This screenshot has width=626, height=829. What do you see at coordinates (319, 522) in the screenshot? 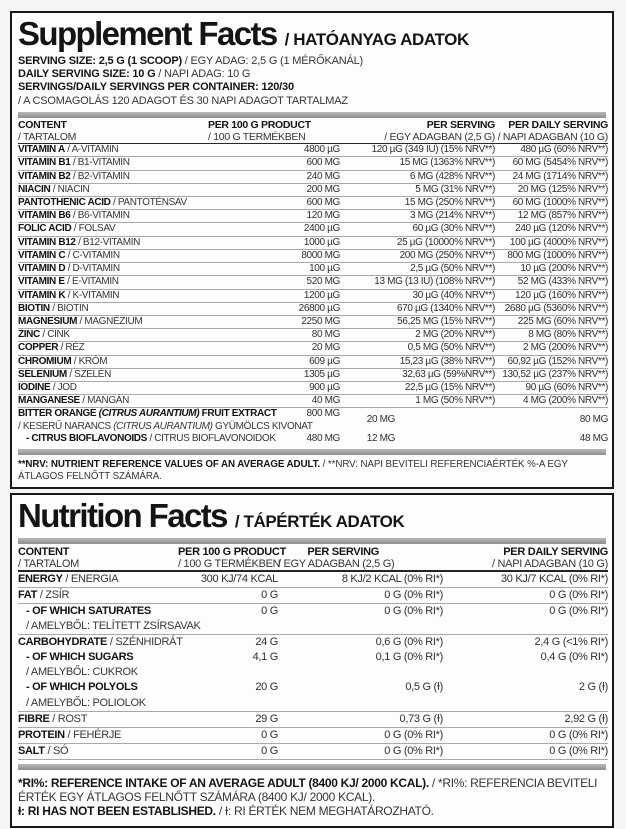
I see `nutrition-title-hungarian: / TÁPÉRTÉK ADATOK` at bounding box center [319, 522].